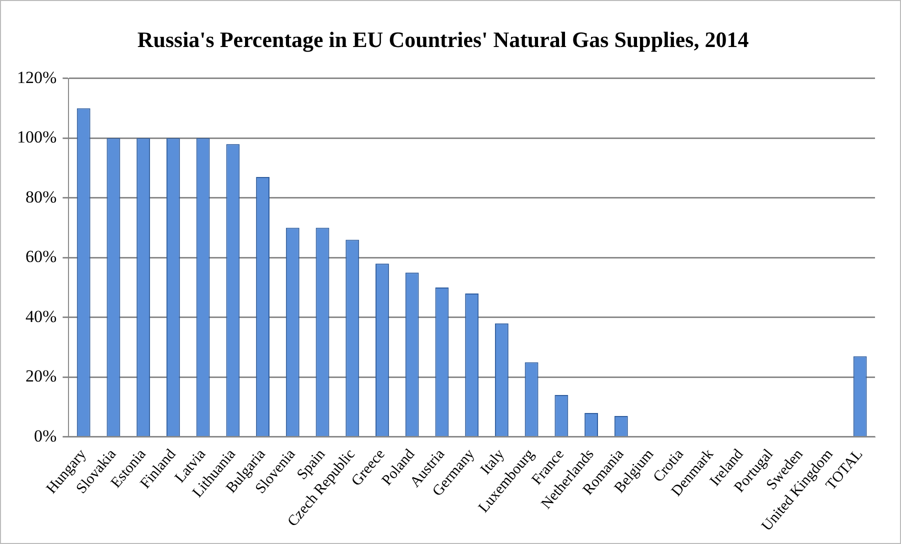 The width and height of the screenshot is (901, 544). What do you see at coordinates (443, 39) in the screenshot?
I see `chart-title: Russia's Percentage in EU Countries' Natural Gas Supplies, 2014` at bounding box center [443, 39].